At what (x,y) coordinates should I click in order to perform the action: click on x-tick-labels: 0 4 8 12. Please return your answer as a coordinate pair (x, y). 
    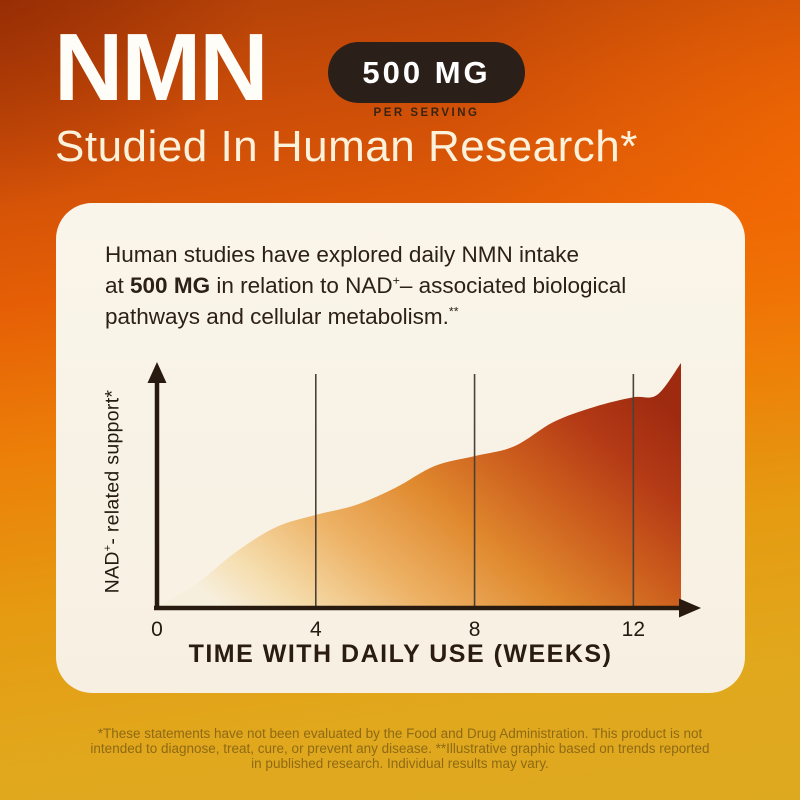
    Looking at the image, I should click on (398, 629).